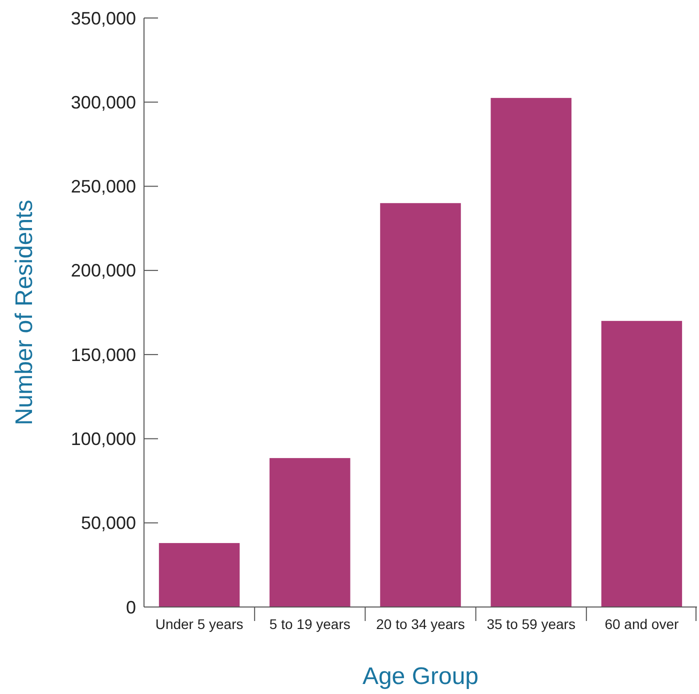 Image resolution: width=699 pixels, height=694 pixels. Describe the element at coordinates (103, 18) in the screenshot. I see `y-tick-label: 350,000` at that location.